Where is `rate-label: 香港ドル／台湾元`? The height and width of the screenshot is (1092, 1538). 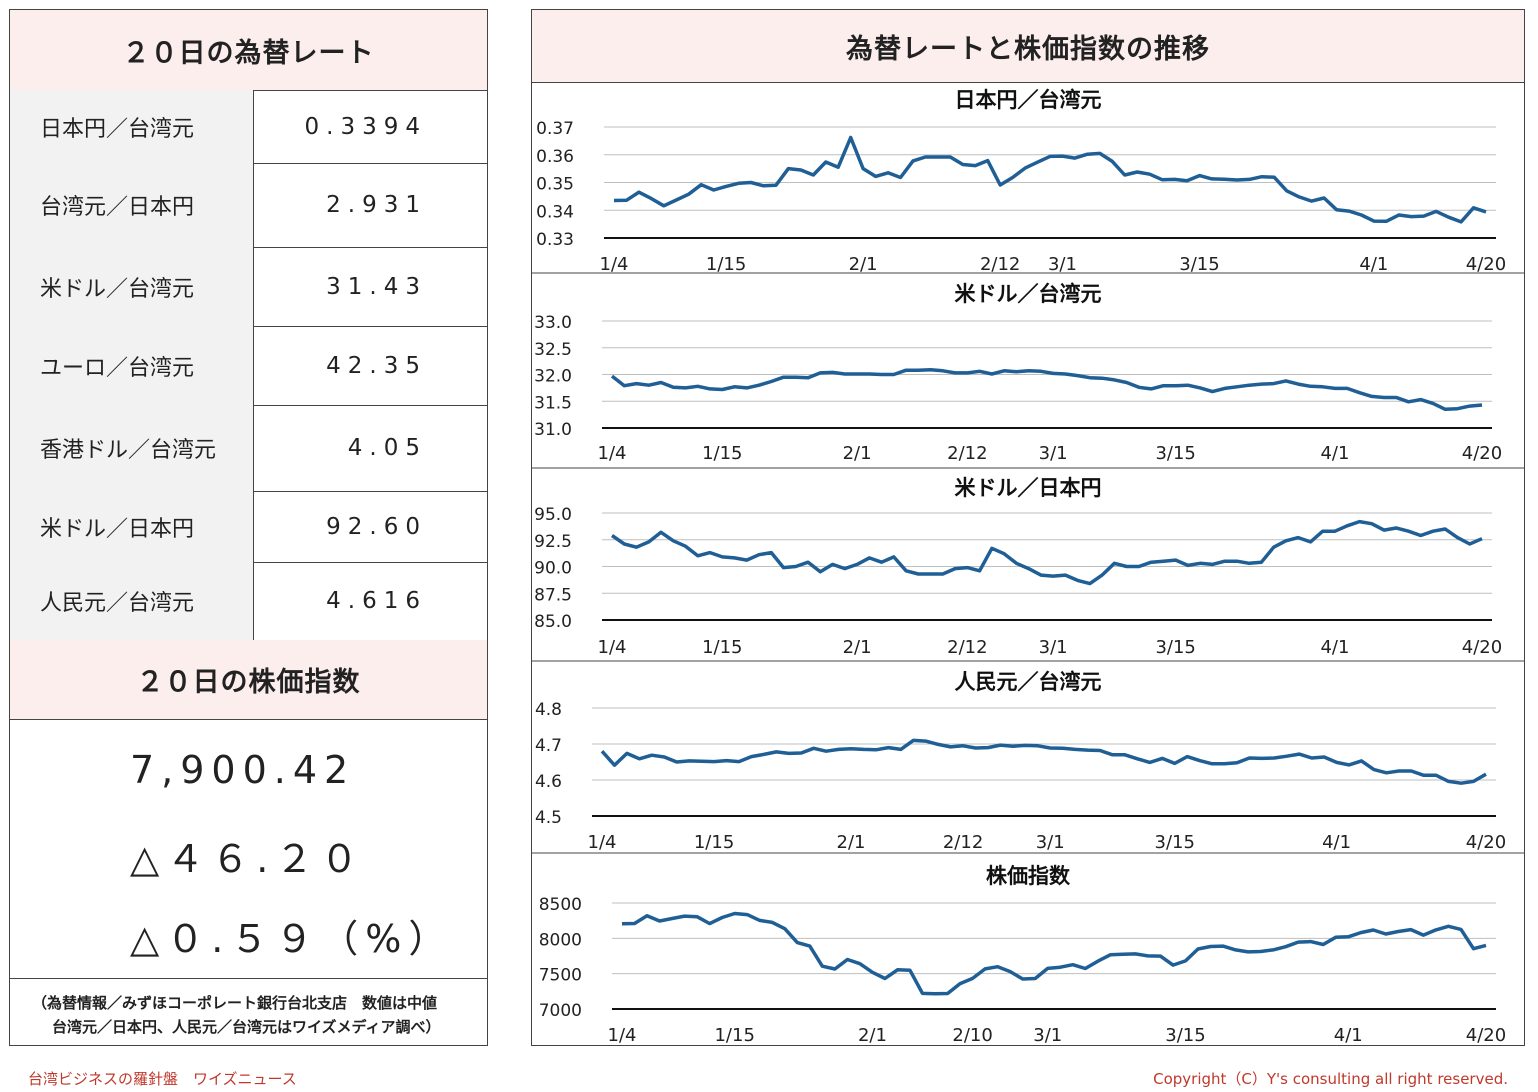
rate-label: 香港ドル／台湾元 is located at coordinates (132, 448).